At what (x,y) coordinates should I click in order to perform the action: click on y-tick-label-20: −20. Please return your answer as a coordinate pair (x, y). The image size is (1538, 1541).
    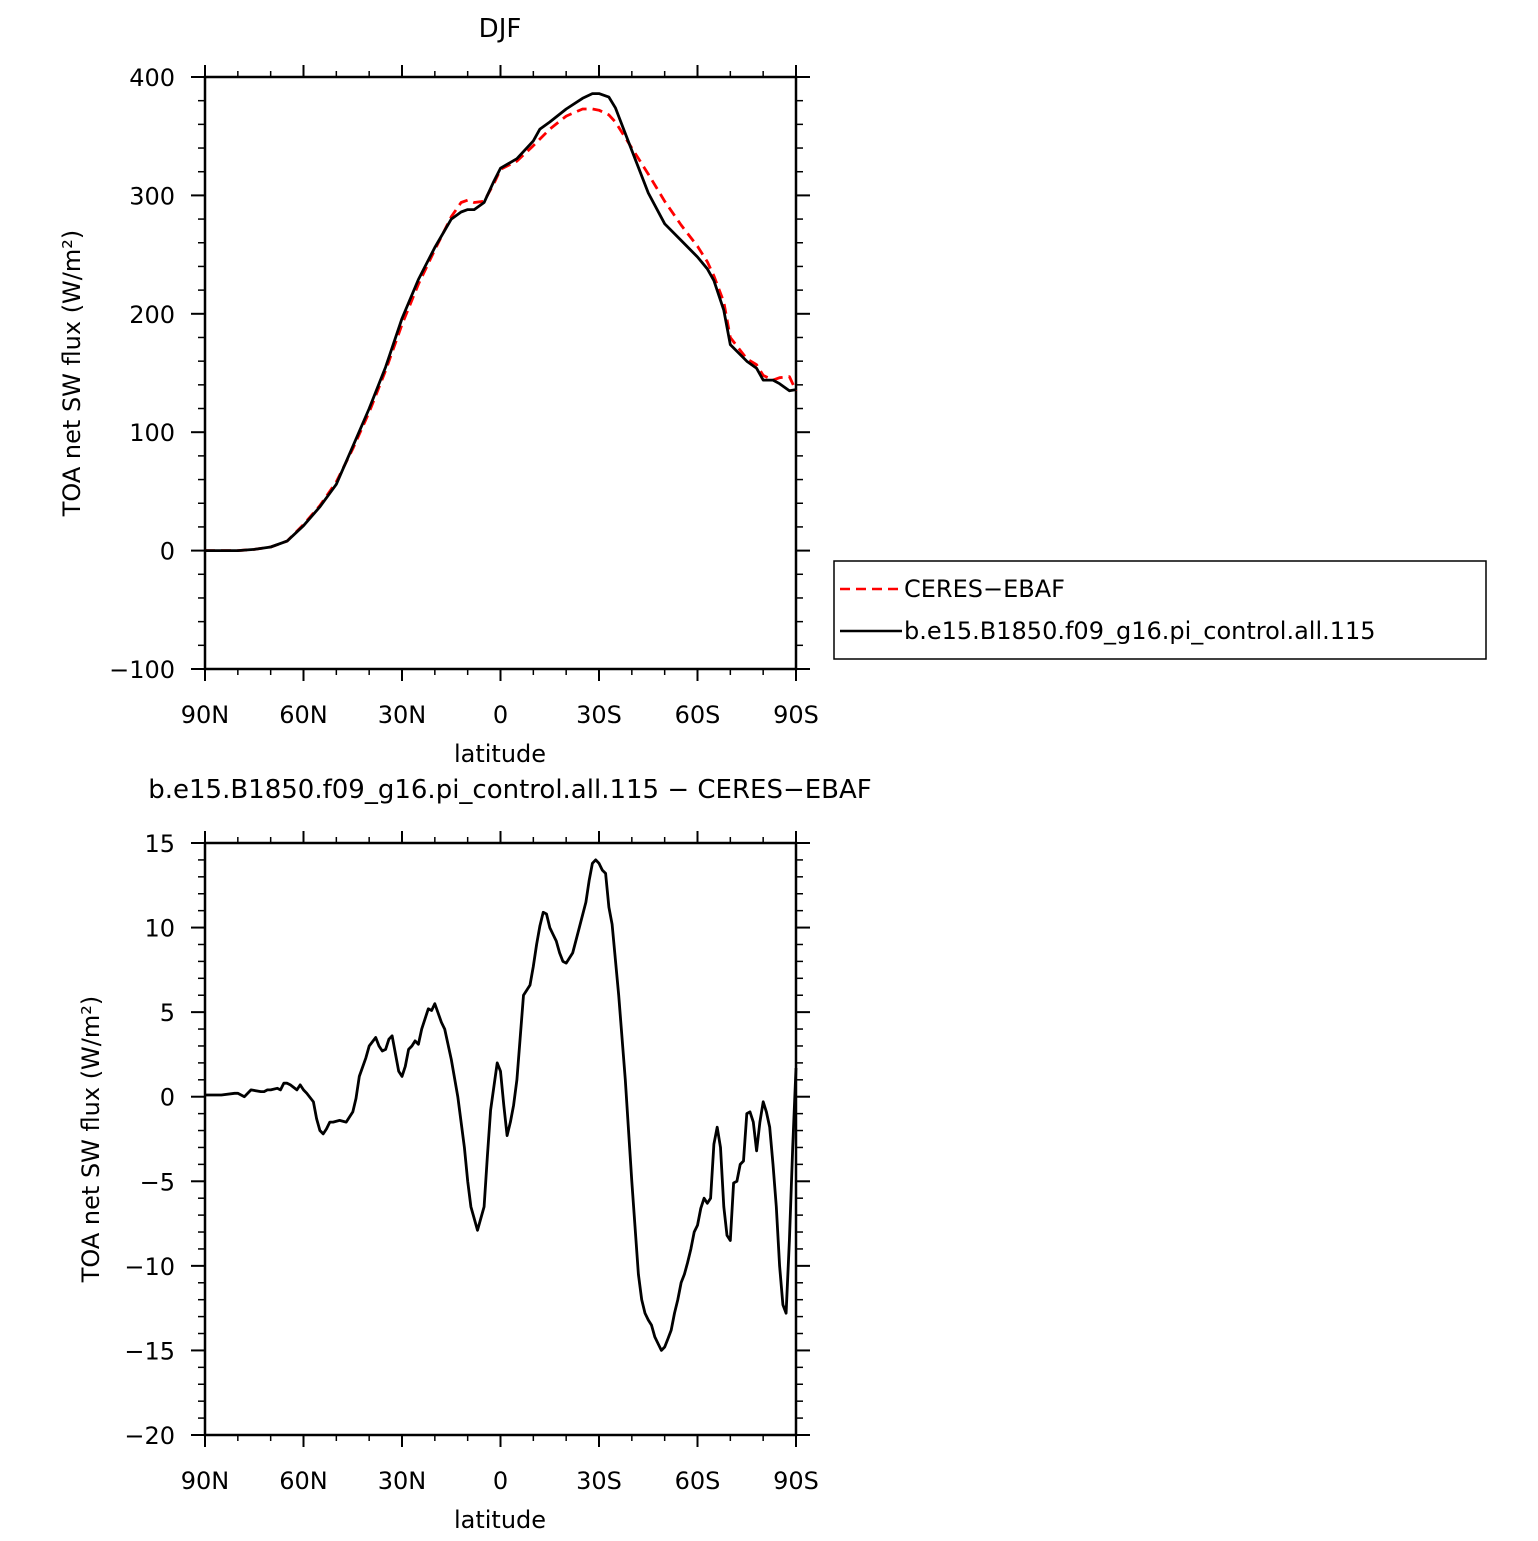
    Looking at the image, I should click on (149, 1436).